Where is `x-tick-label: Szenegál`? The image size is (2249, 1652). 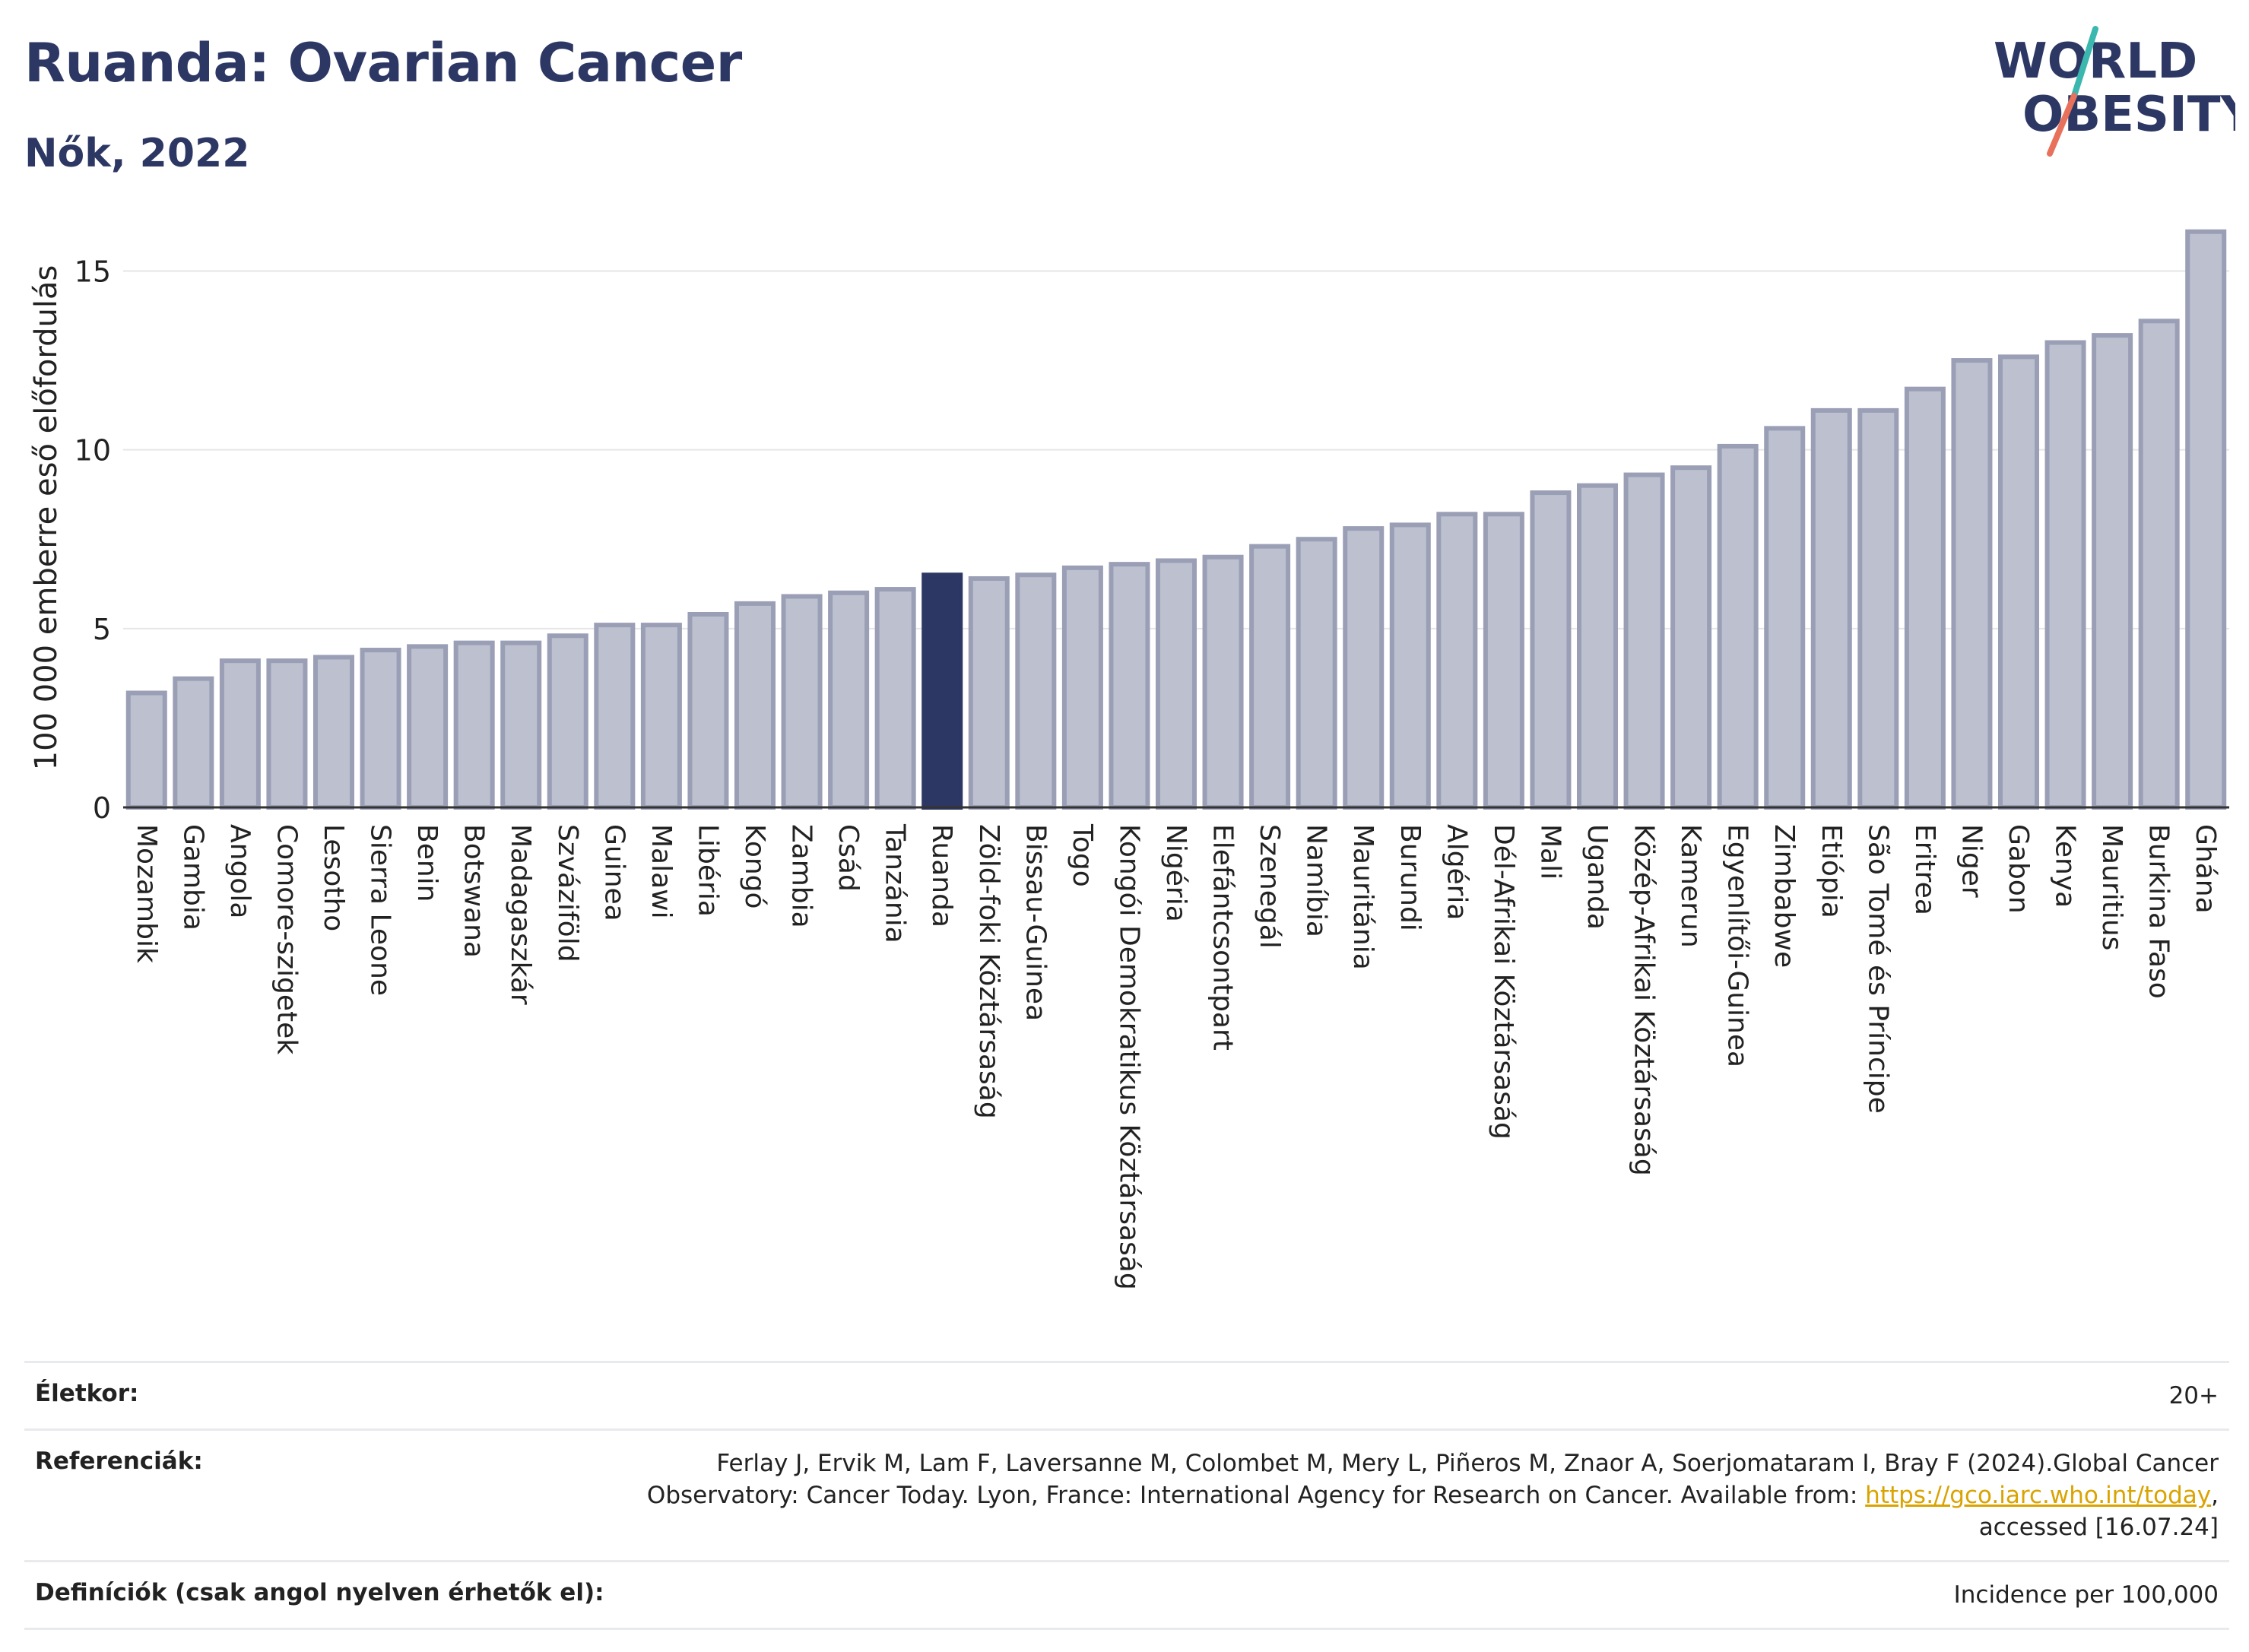 x-tick-label: Szenegál is located at coordinates (1269, 886).